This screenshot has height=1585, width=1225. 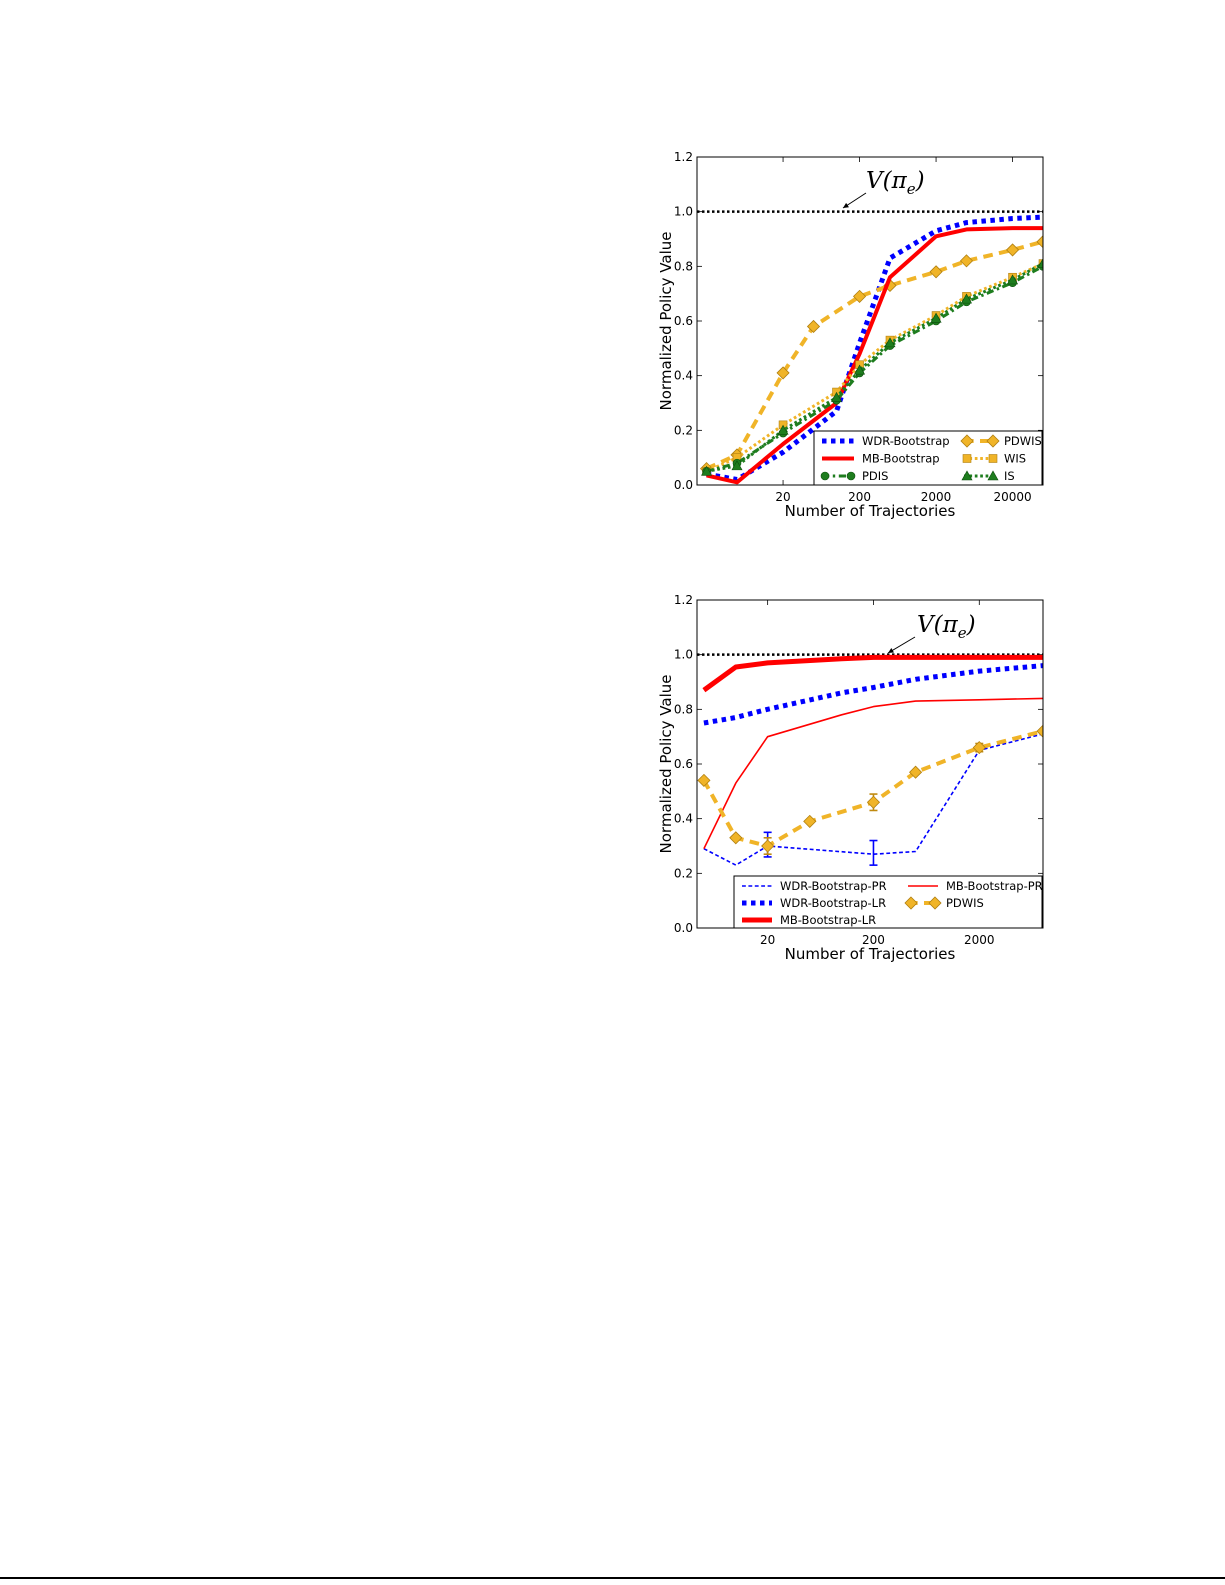 What do you see at coordinates (833, 886) in the screenshot?
I see `legend-label: WDR-Bootstrap-PR` at bounding box center [833, 886].